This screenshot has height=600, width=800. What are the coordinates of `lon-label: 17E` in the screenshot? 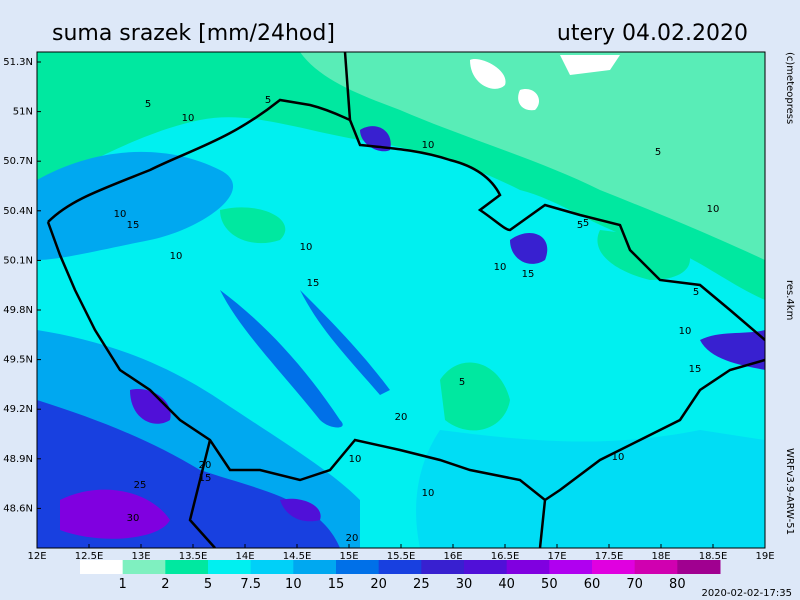 It's located at (556, 556).